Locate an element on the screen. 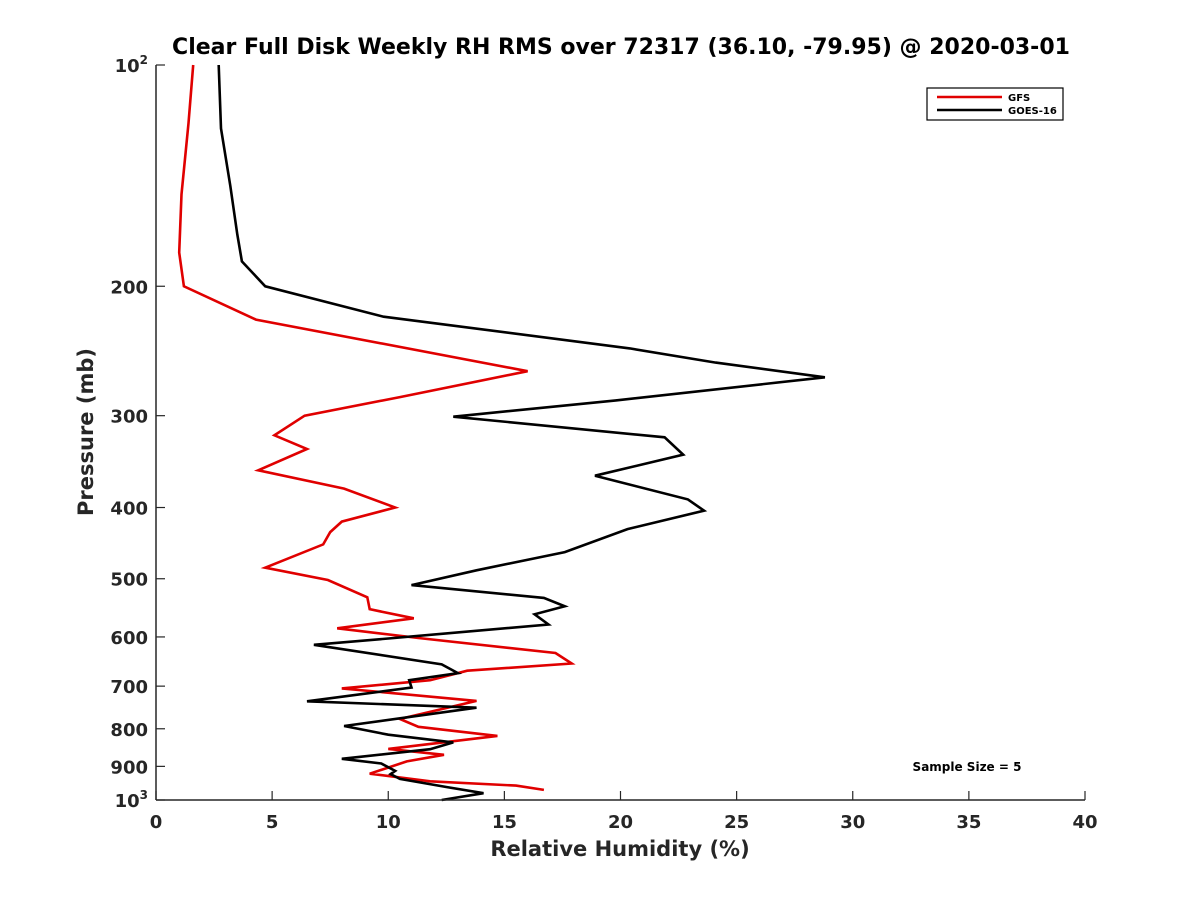 Image resolution: width=1200 pixels, height=900 pixels. legend-box is located at coordinates (995, 104).